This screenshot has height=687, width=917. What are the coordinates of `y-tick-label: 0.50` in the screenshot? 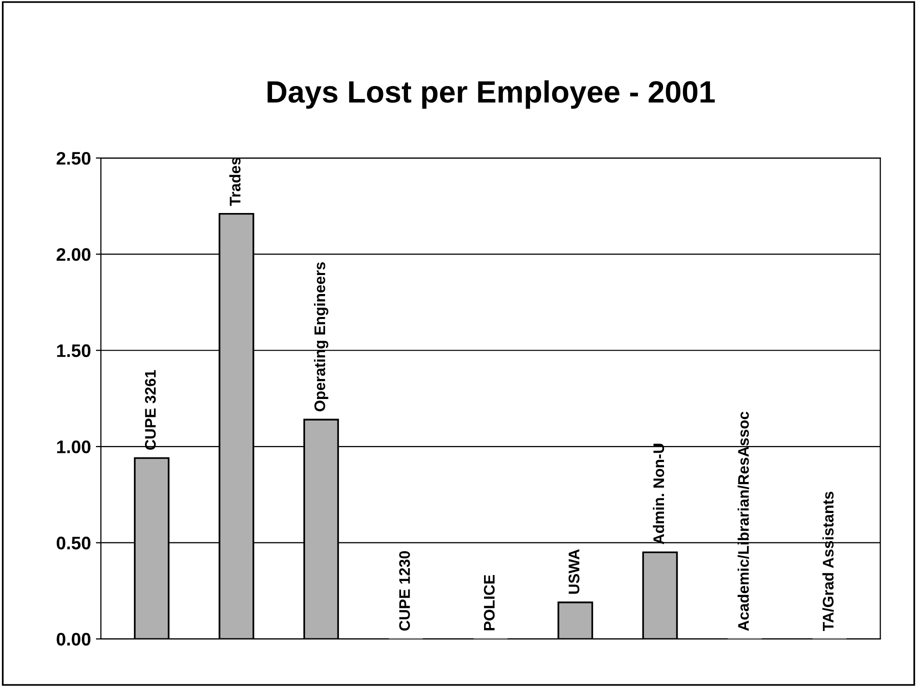 It's located at (73, 543).